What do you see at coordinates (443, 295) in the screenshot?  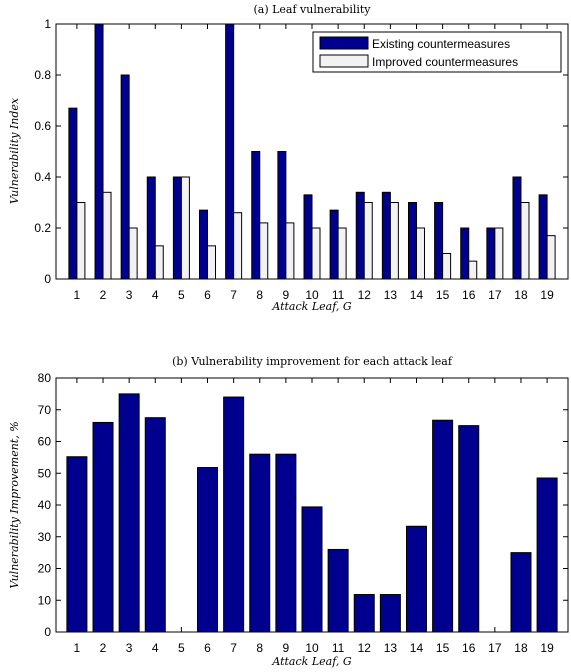 I see `chart-0-xtick-label: 15` at bounding box center [443, 295].